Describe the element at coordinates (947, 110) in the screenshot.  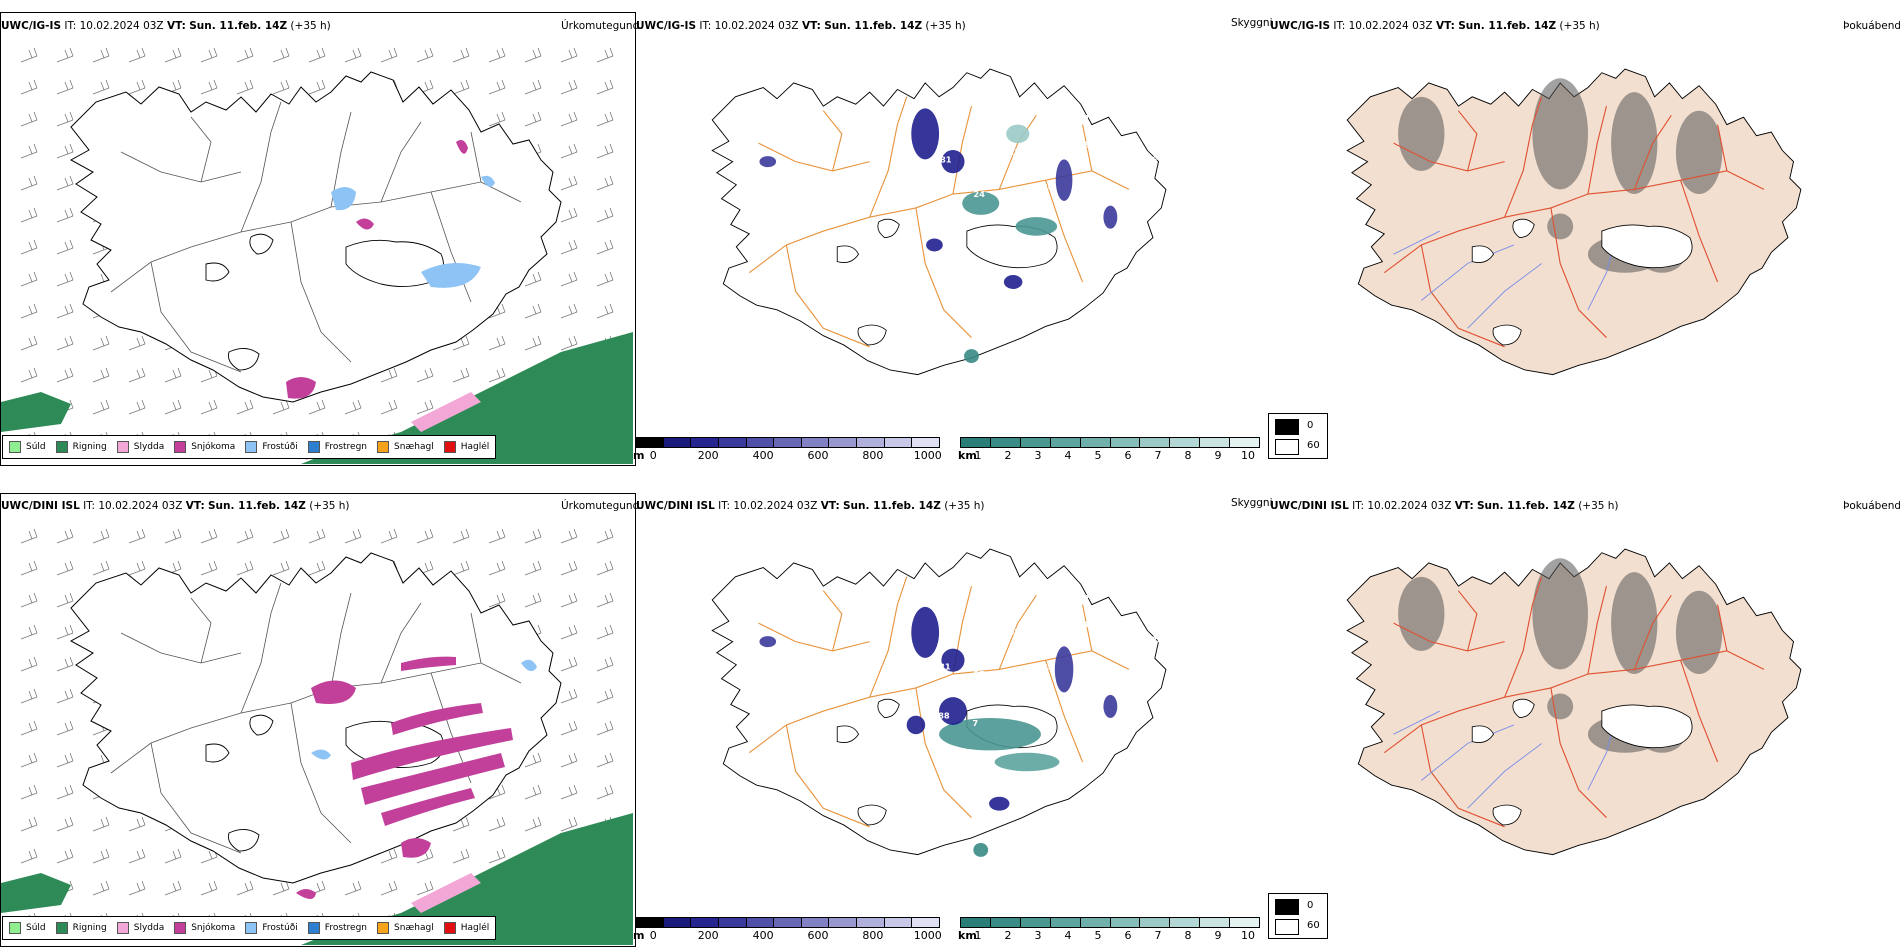
I see `cloud-label: 10` at that location.